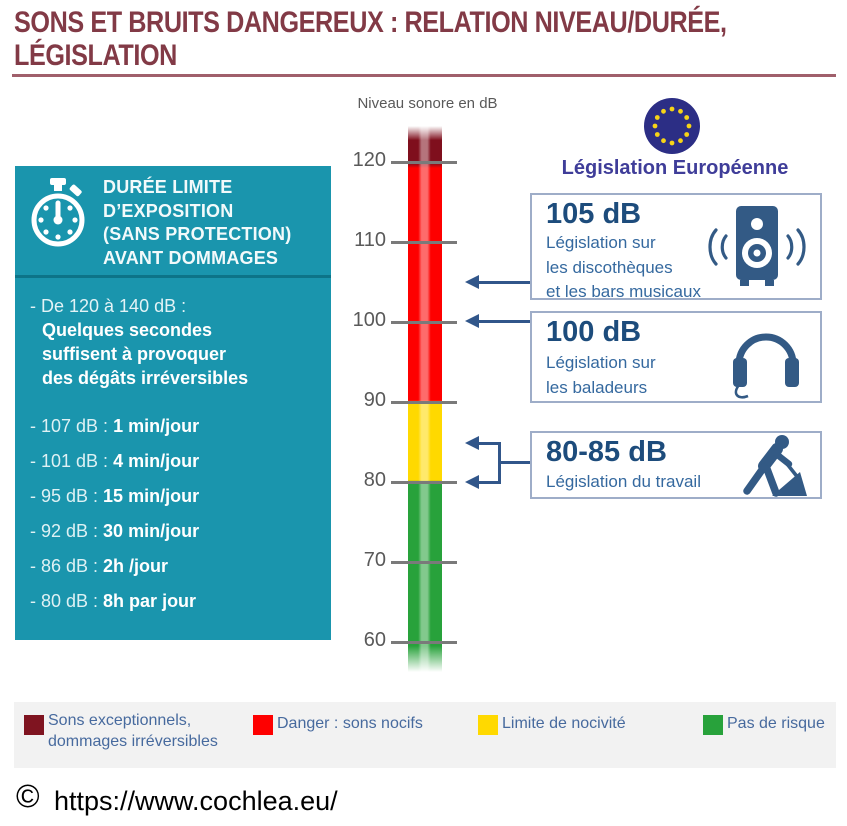 Image resolution: width=847 pixels, height=826 pixels. Describe the element at coordinates (127, 330) in the screenshot. I see `intro-bold-line: Quelques secondes` at that location.